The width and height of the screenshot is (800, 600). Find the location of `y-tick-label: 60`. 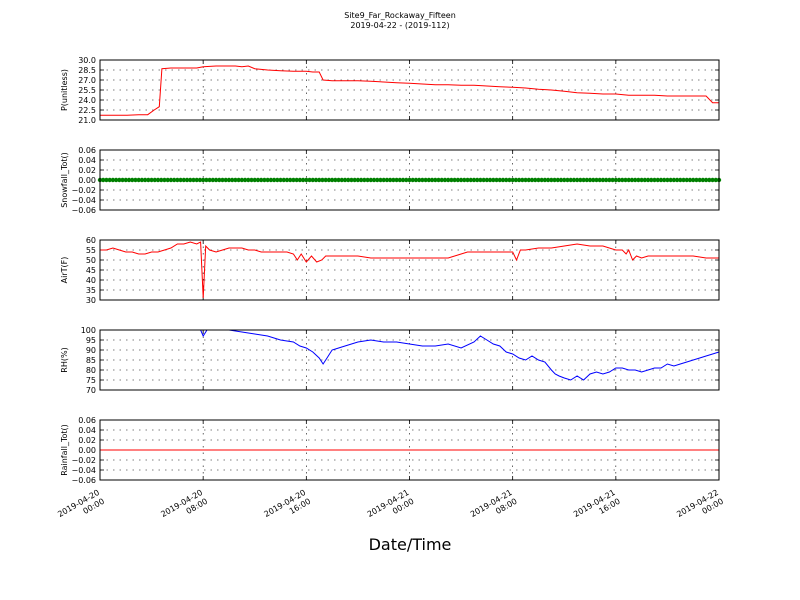

y-tick-label: 60 is located at coordinates (91, 240).